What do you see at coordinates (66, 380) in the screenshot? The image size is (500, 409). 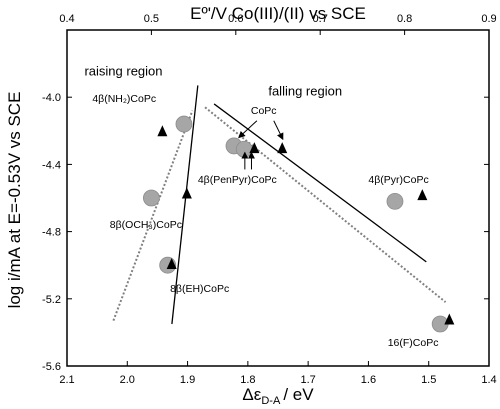 I see `x-tick-label: 2.1` at bounding box center [66, 380].